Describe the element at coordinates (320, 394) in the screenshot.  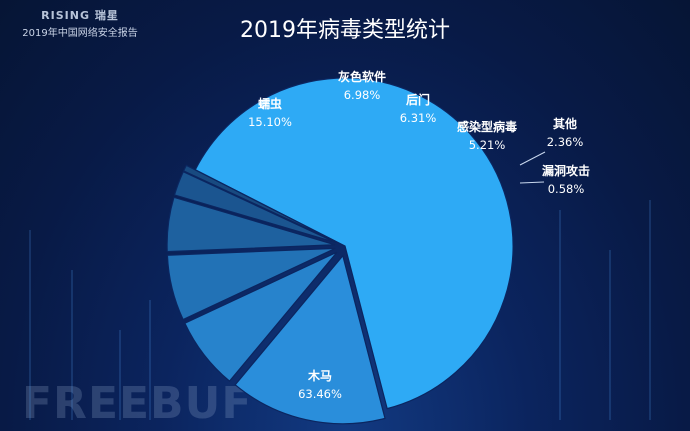
I see `slice-value-label: 63.46%` at that location.